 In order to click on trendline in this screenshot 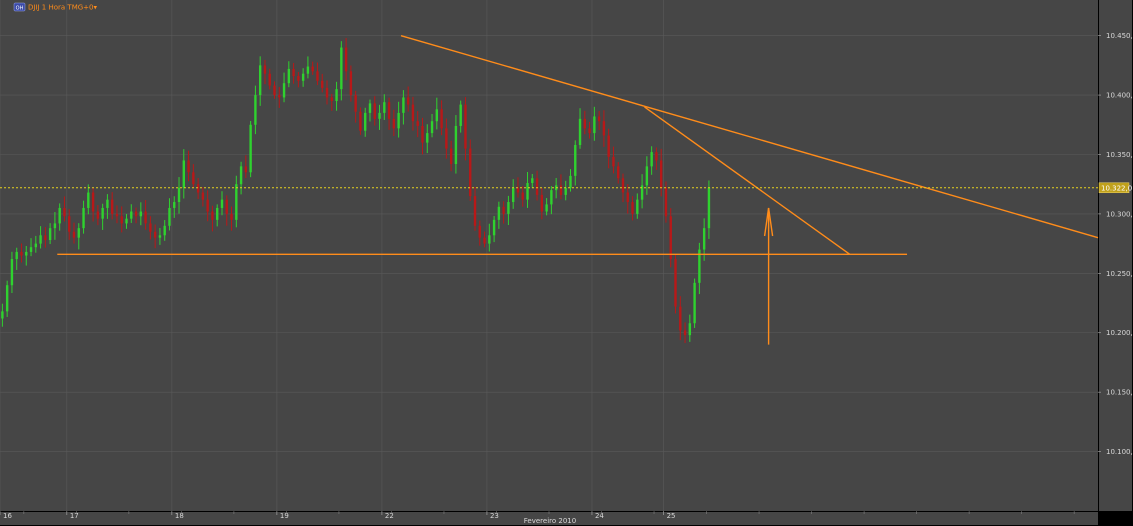, I will do `click(747, 180)`.